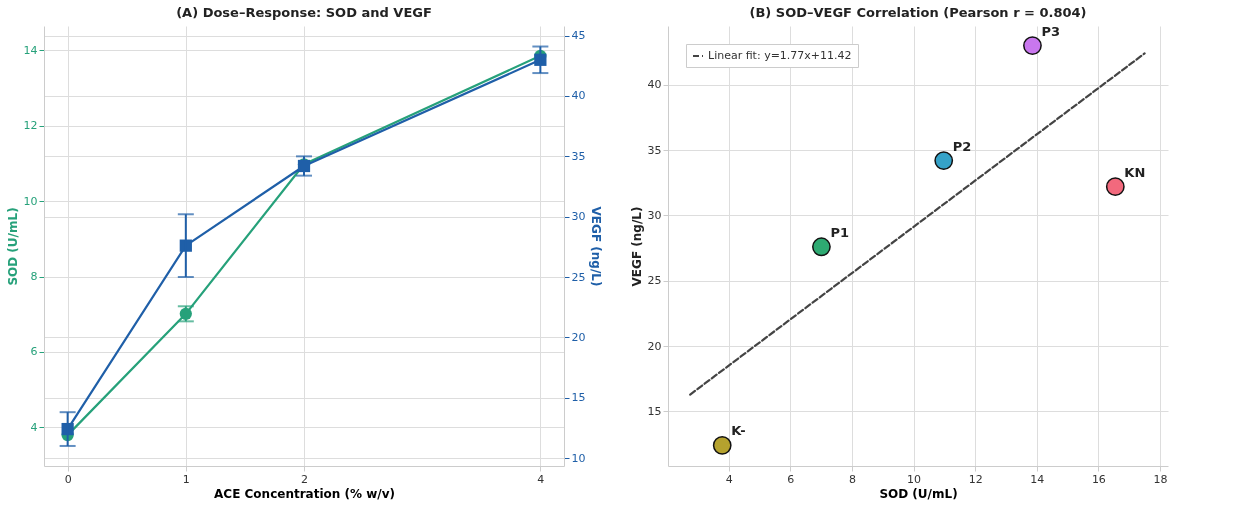 The height and width of the screenshot is (517, 1245). Describe the element at coordinates (34, 352) in the screenshot. I see `y-tick-label: 6` at that location.